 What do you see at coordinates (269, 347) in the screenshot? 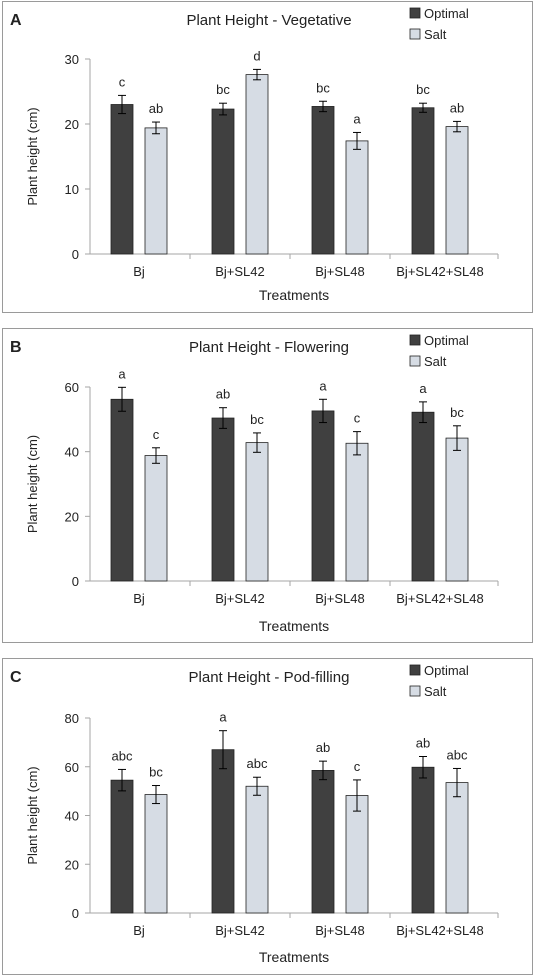
I see `chart-title: Plant Height - Flowering` at bounding box center [269, 347].